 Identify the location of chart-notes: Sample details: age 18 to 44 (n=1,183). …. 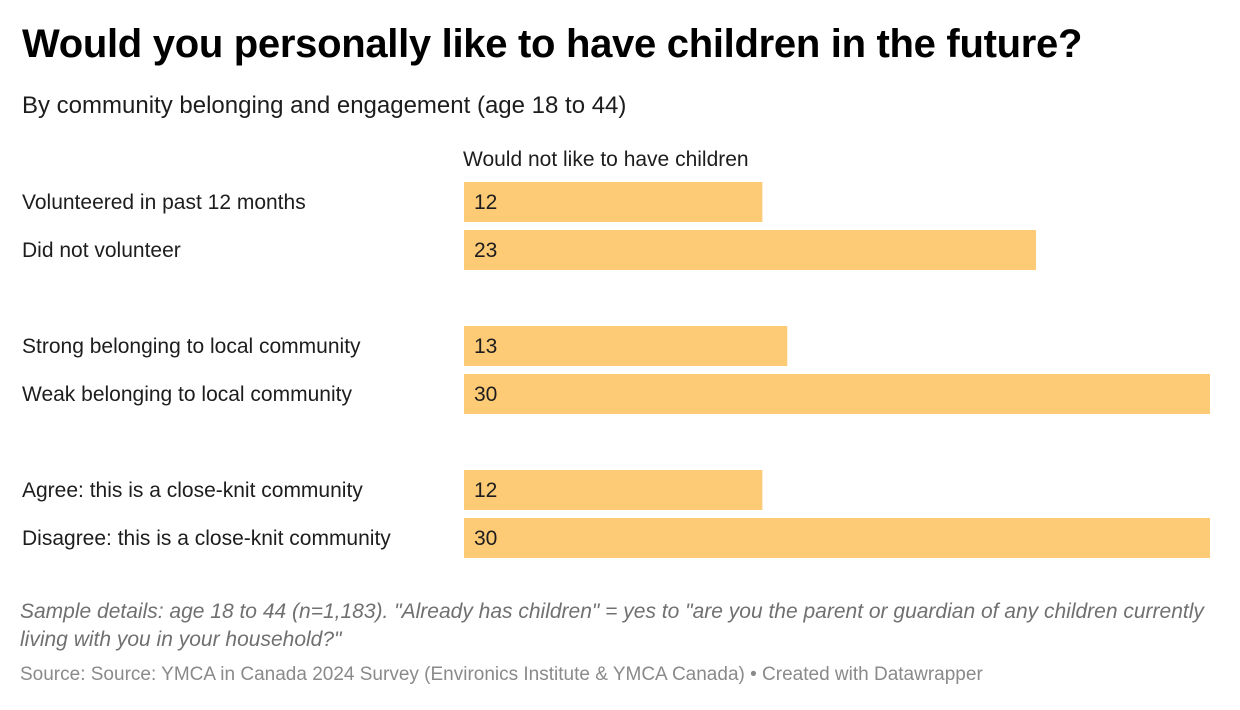
(612, 625).